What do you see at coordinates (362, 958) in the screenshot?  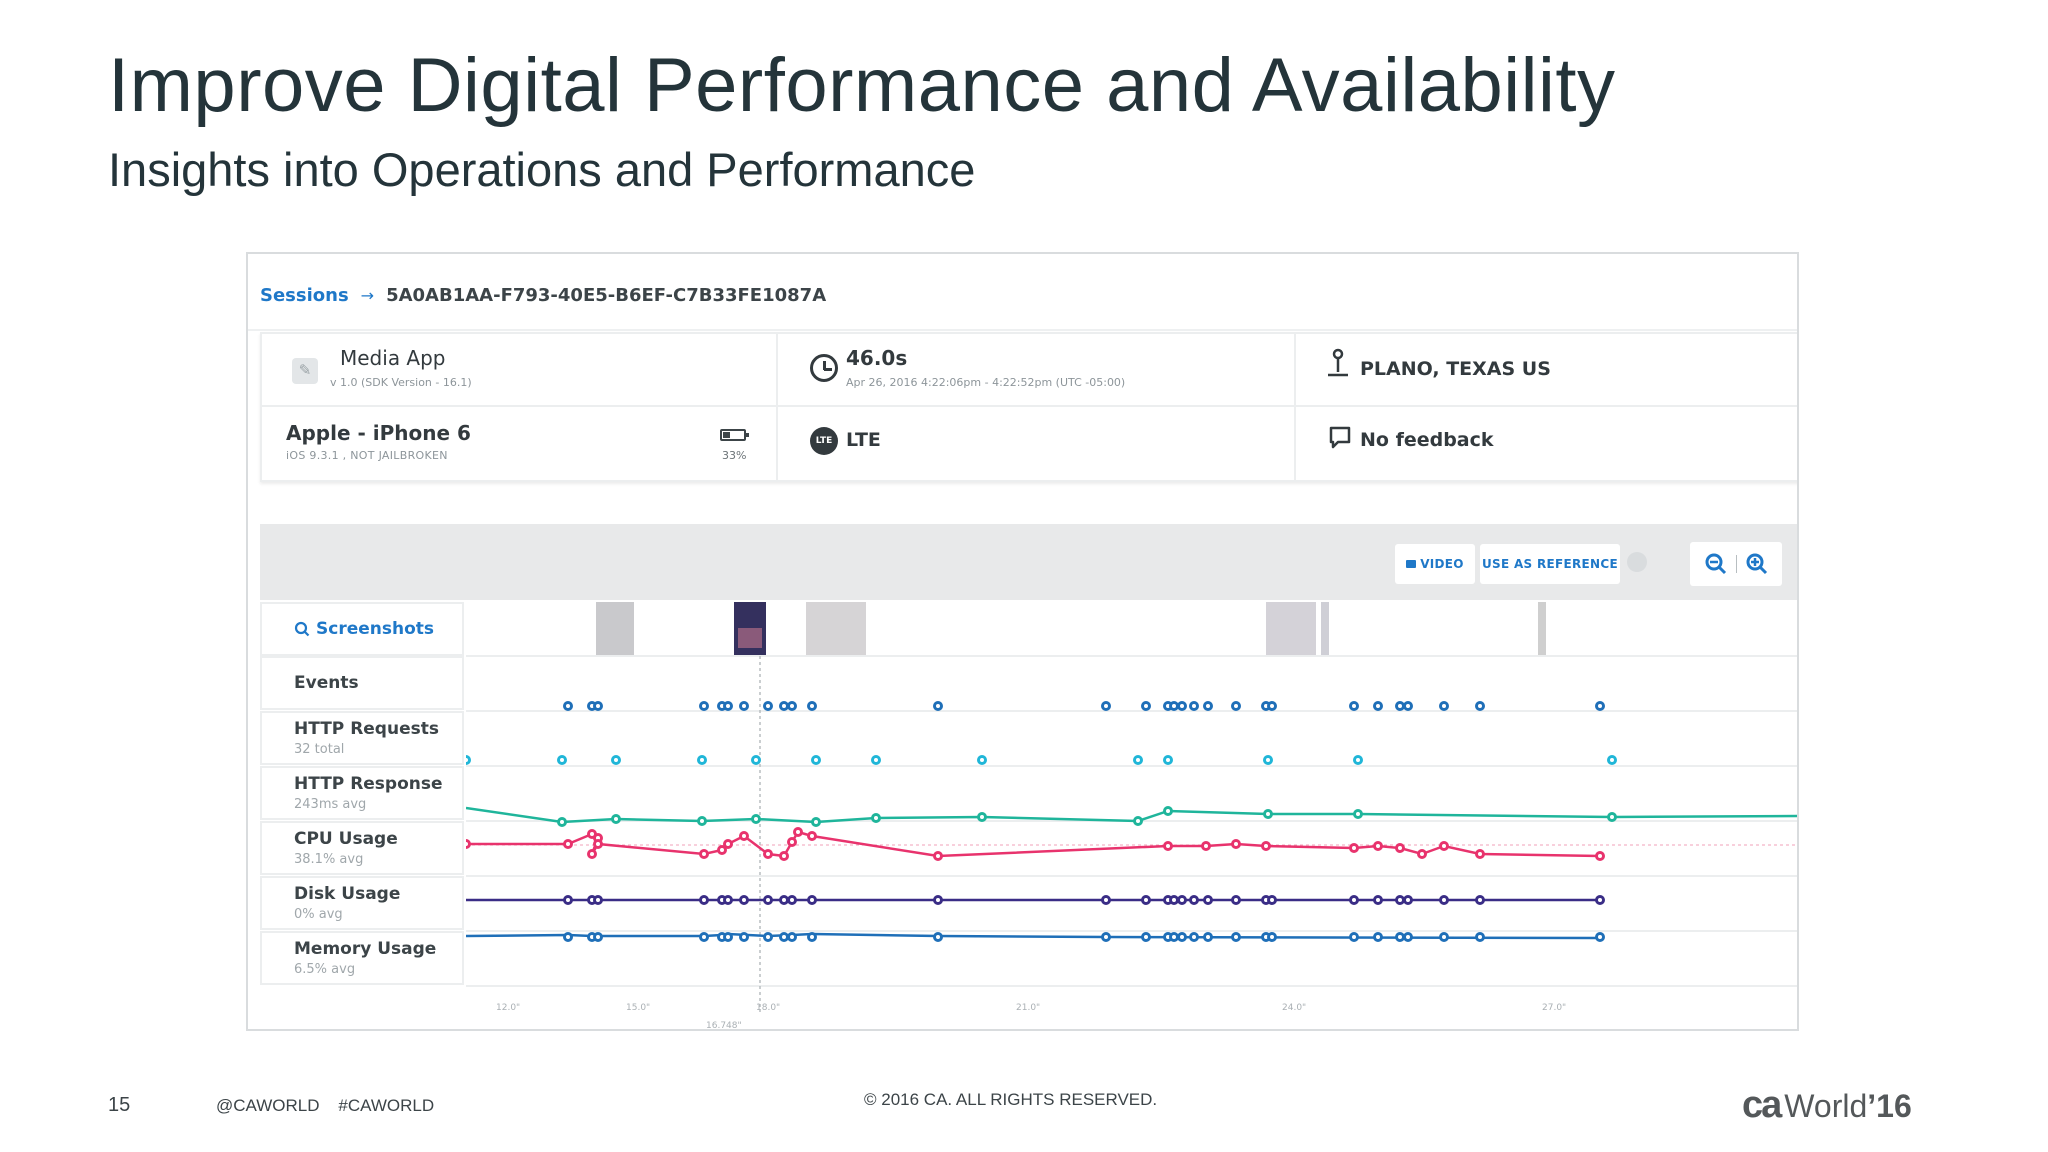 I see `row-label-memory: Memory Usage 6.5% avg` at bounding box center [362, 958].